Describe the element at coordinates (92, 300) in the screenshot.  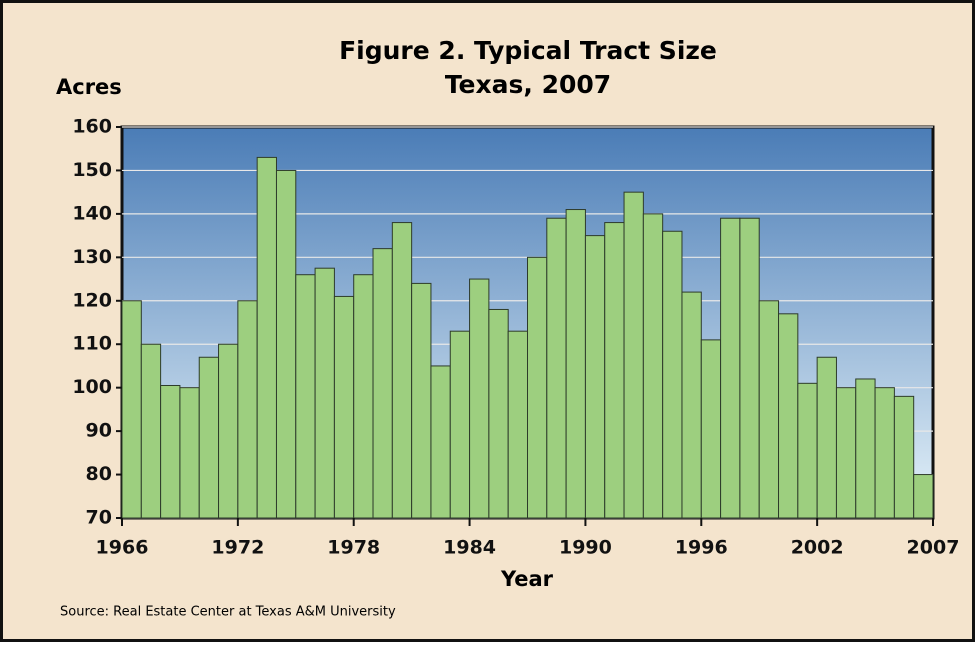
I see `y-tick-label: 120` at that location.